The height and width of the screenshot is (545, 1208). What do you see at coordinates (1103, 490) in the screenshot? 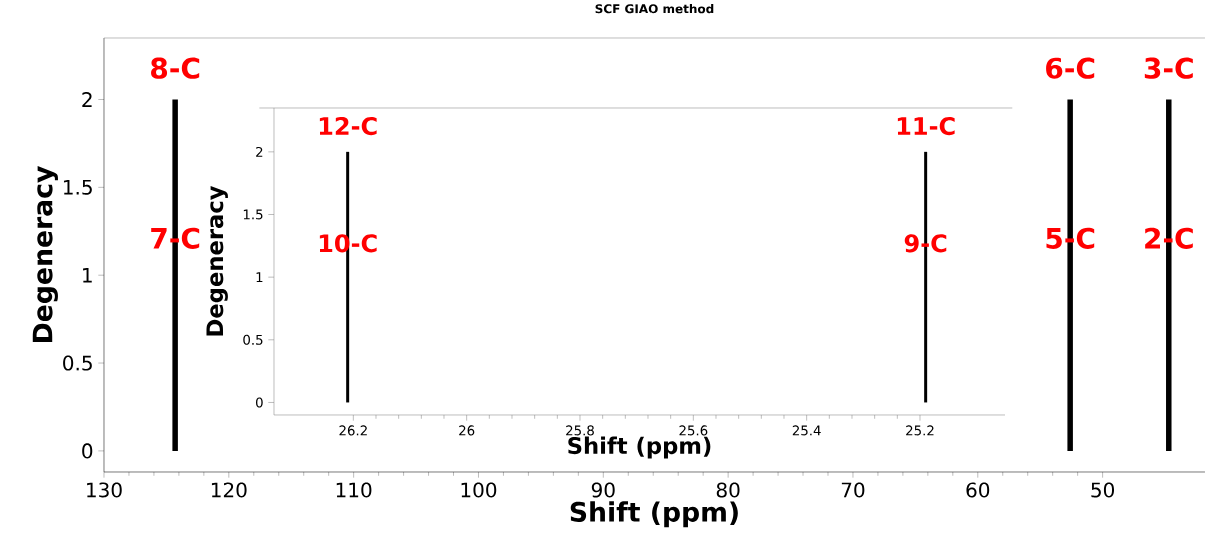
I see `x-tick-label: 50` at bounding box center [1103, 490].